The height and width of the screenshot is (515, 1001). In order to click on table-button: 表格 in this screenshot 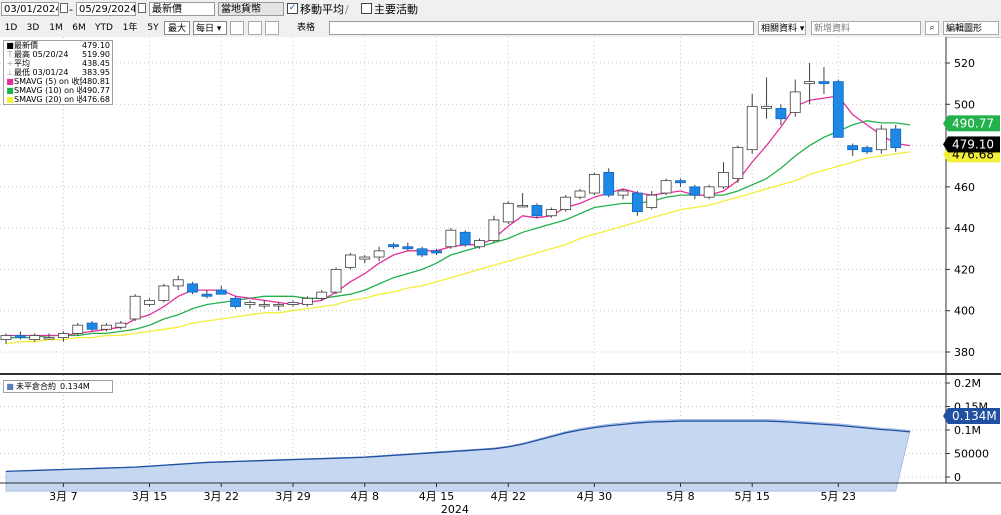, I will do `click(306, 28)`.